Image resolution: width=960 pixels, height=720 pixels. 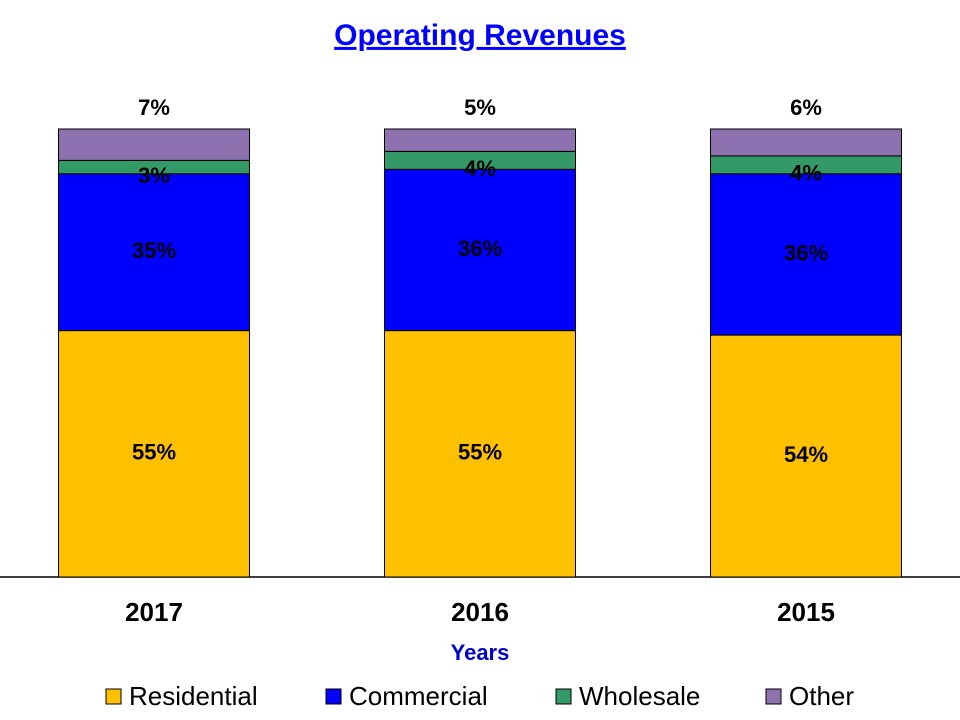 What do you see at coordinates (639, 696) in the screenshot?
I see `legend-label: Wholesale` at bounding box center [639, 696].